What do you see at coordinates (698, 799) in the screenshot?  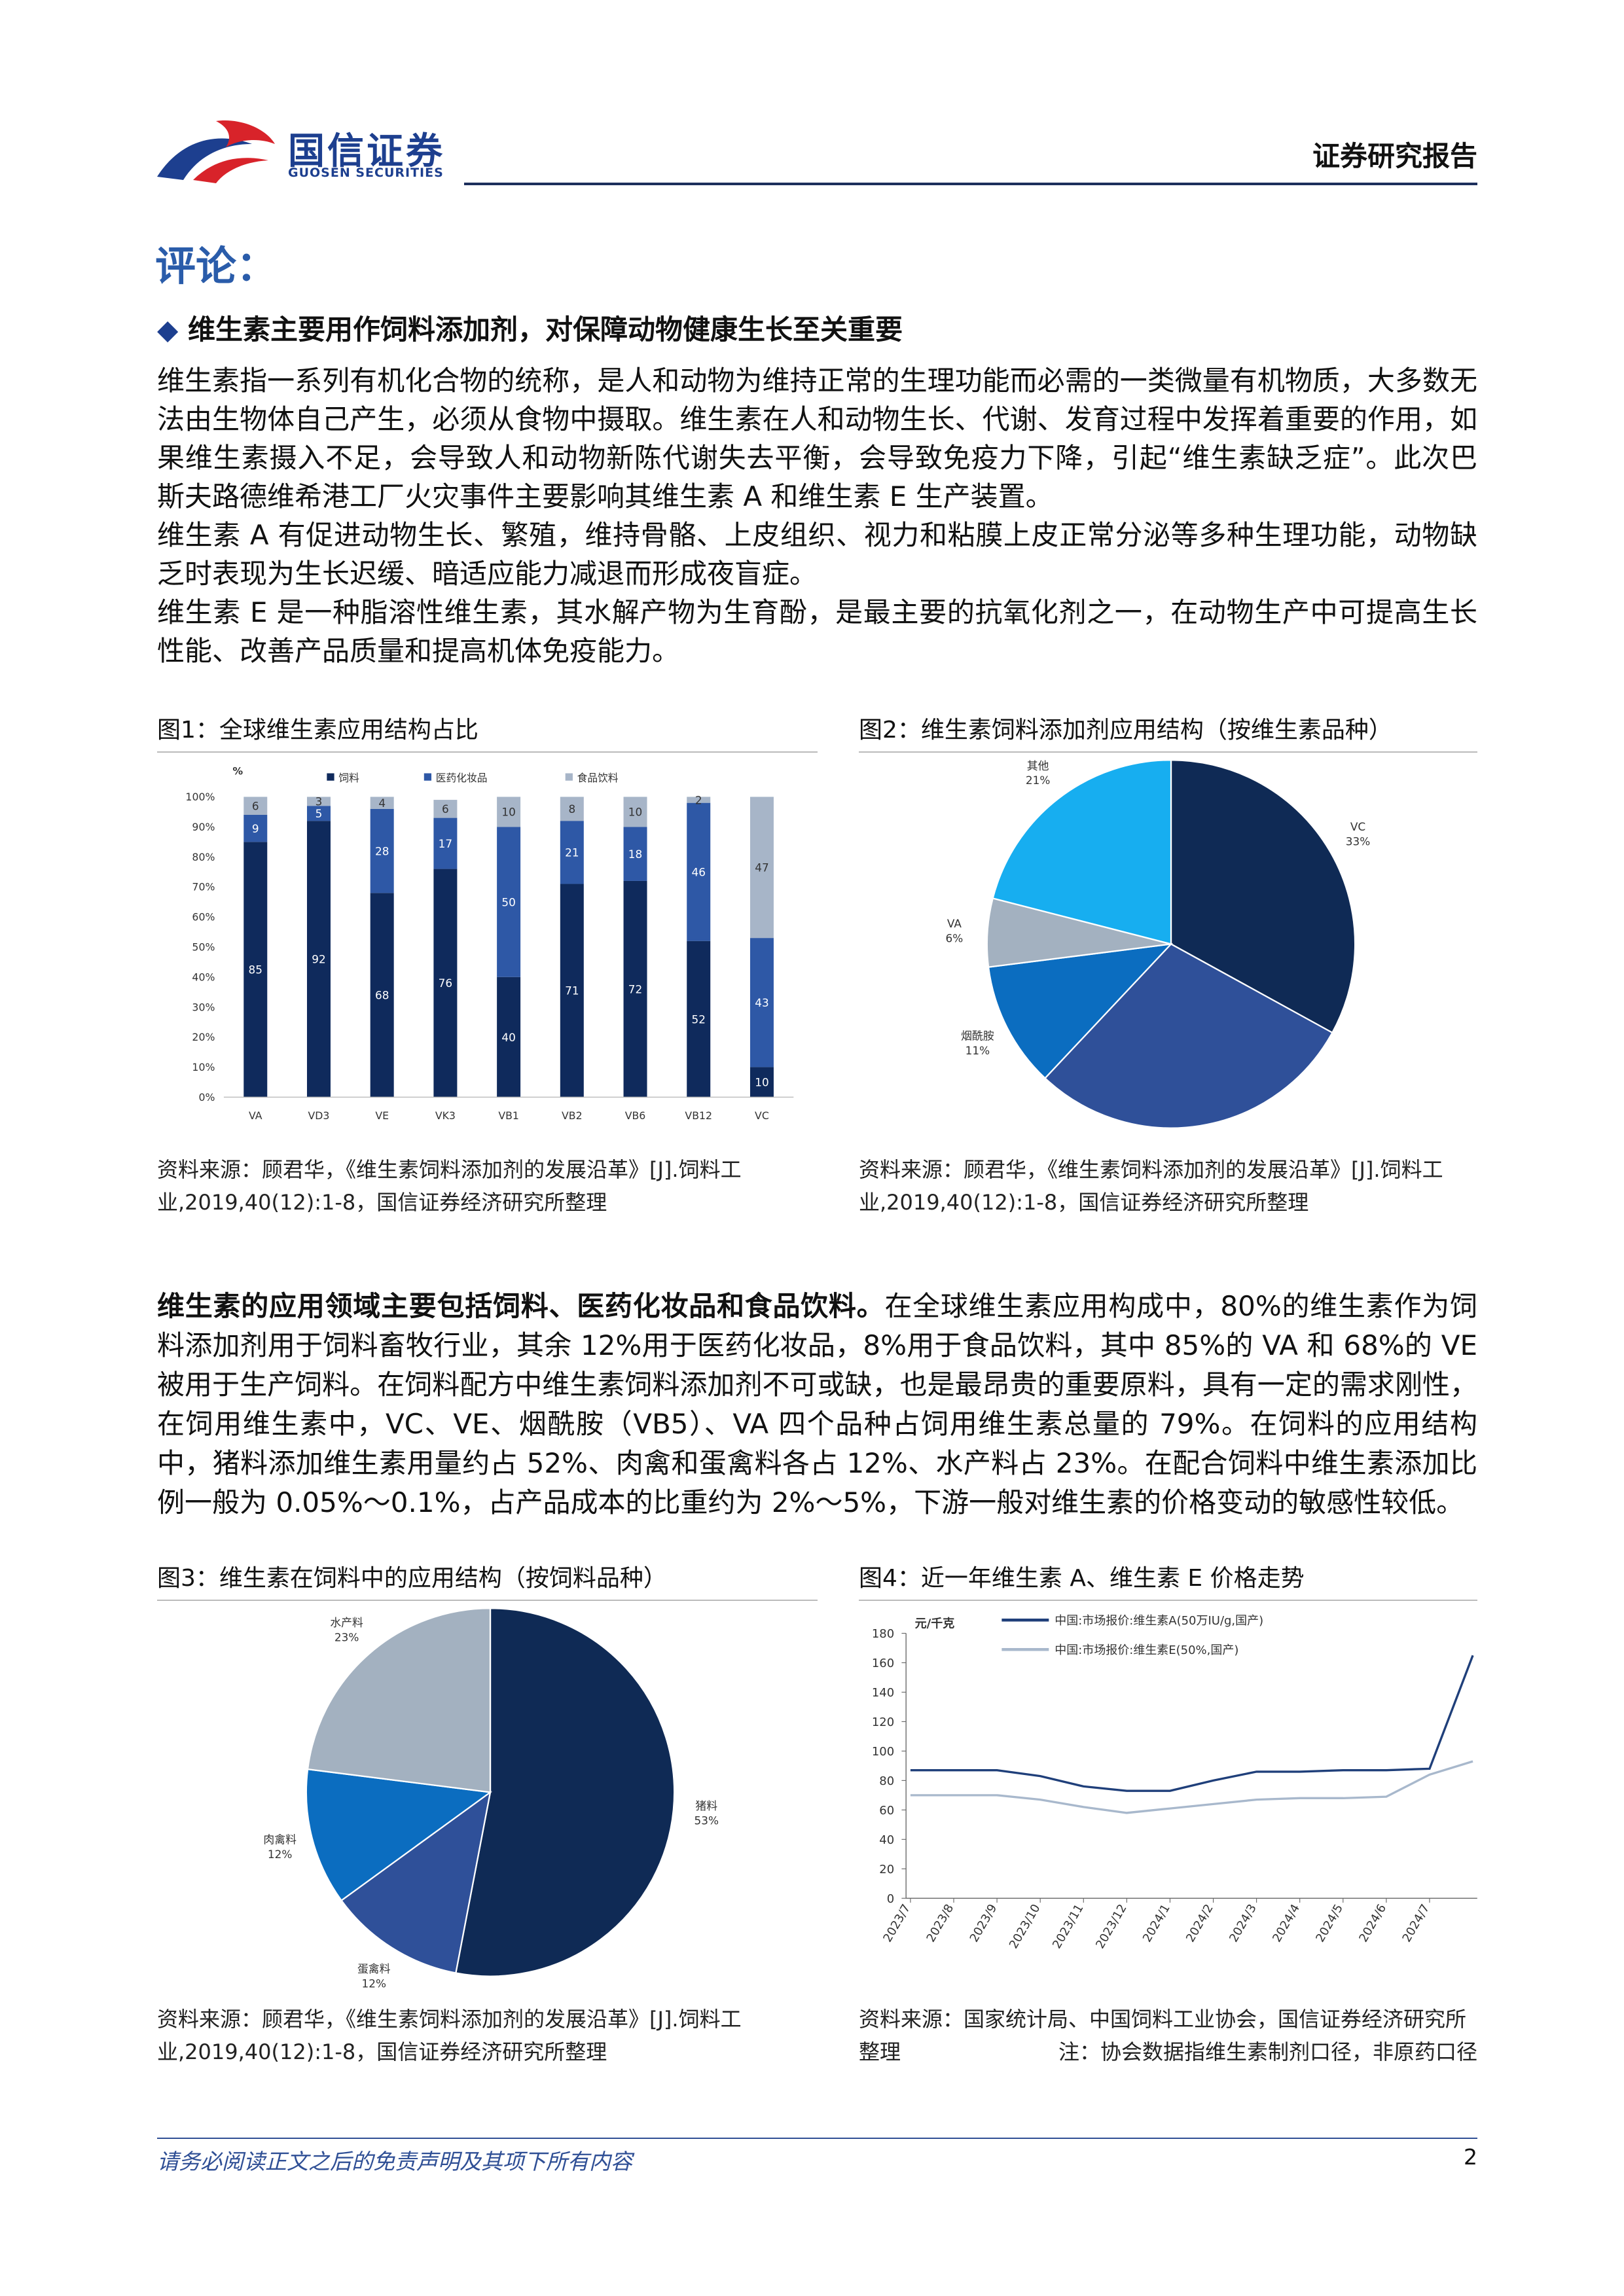 I see `data-label: 2` at bounding box center [698, 799].